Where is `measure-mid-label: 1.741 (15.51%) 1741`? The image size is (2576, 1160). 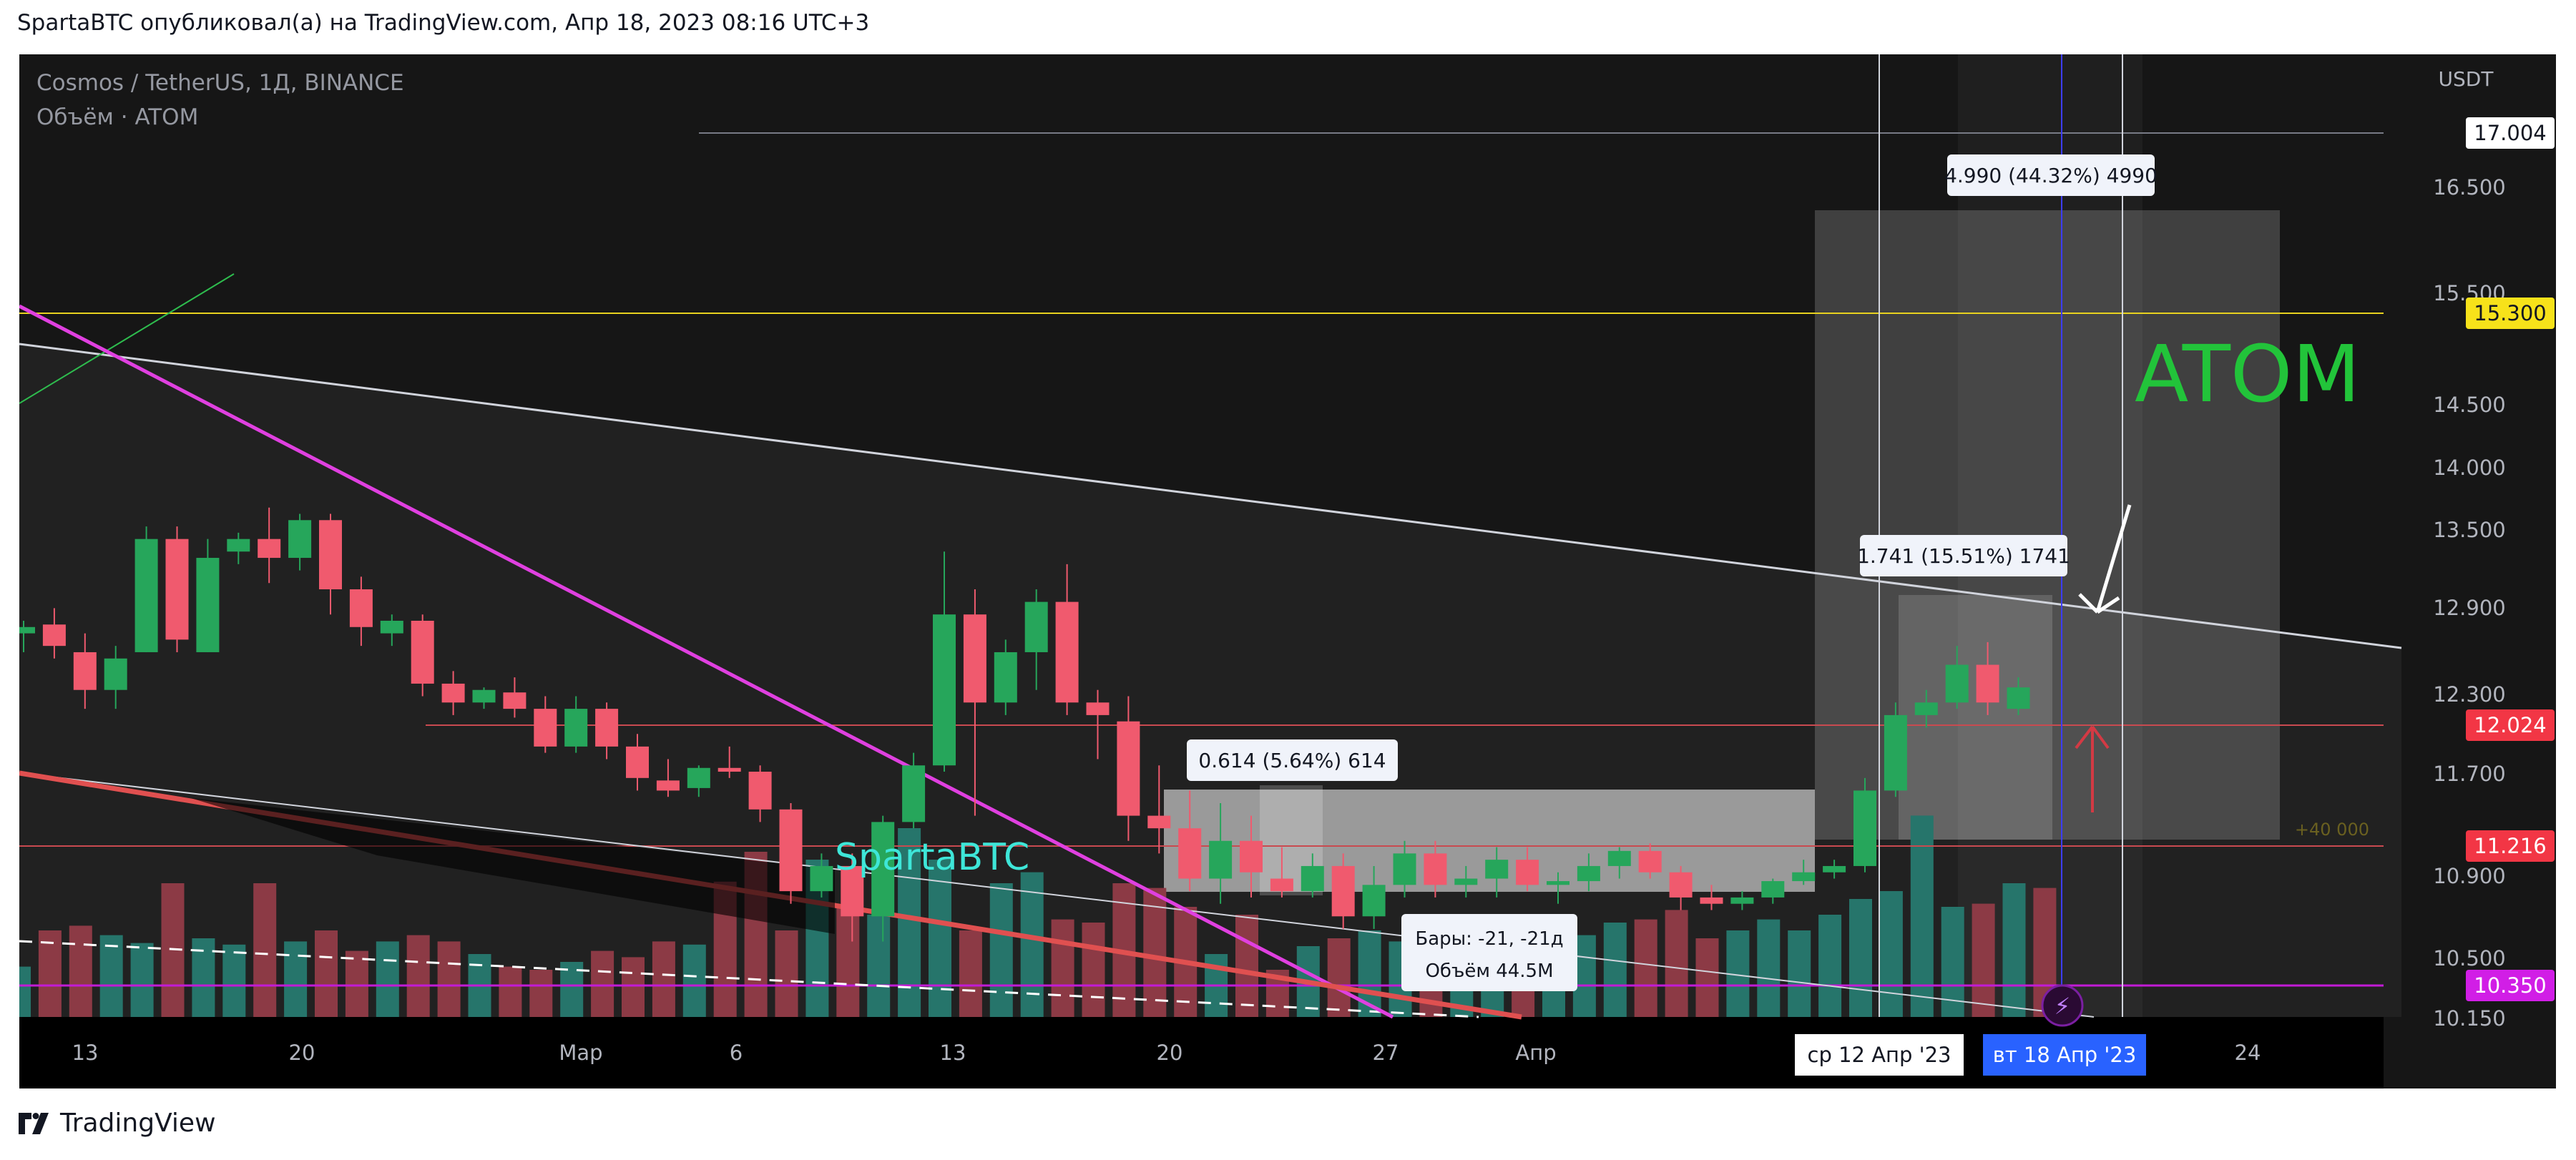 measure-mid-label: 1.741 (15.51%) 1741 is located at coordinates (1964, 555).